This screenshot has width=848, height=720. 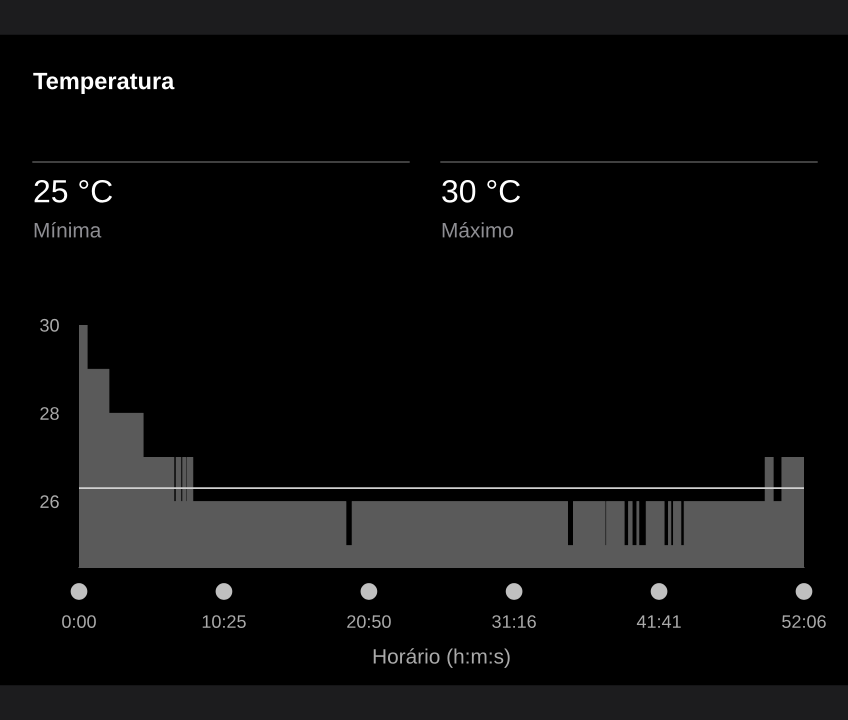 What do you see at coordinates (369, 621) in the screenshot?
I see `x-tick-label: 20:50` at bounding box center [369, 621].